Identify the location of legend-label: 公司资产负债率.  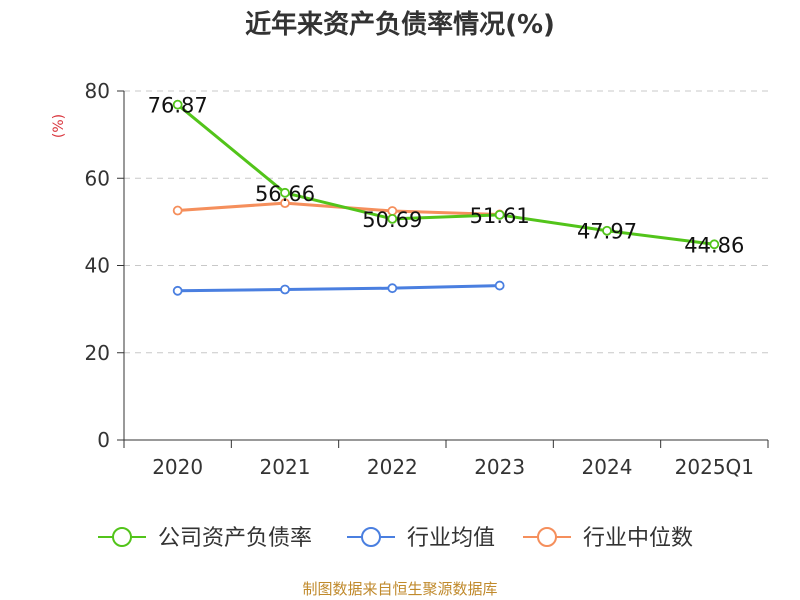
(235, 538).